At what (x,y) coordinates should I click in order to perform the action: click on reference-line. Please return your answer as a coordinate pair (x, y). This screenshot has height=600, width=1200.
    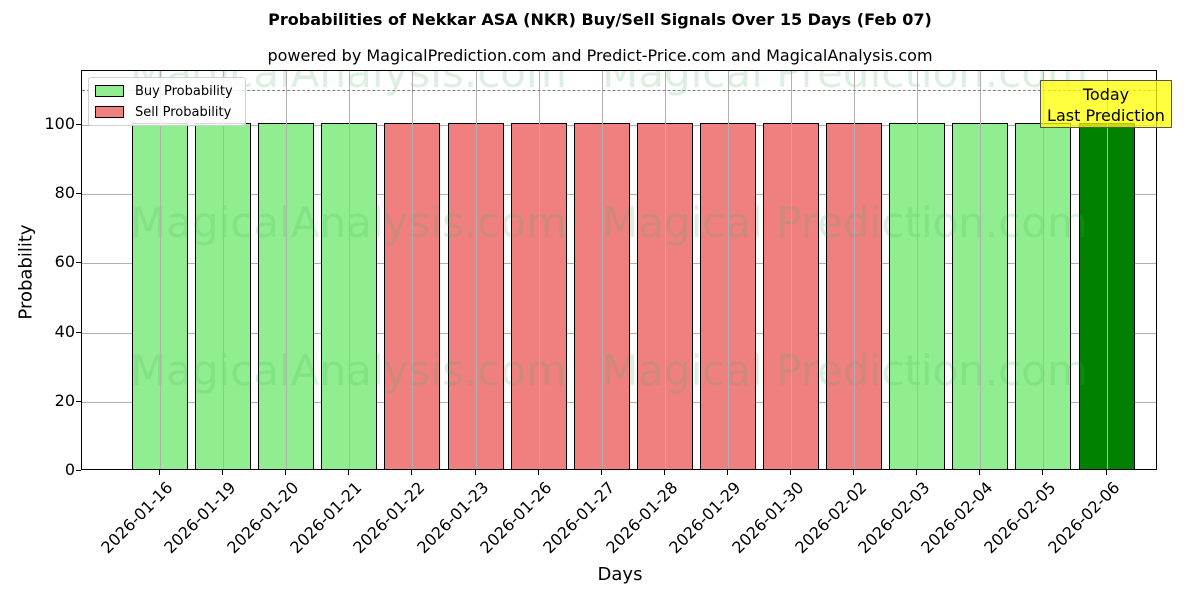
    Looking at the image, I should click on (619, 91).